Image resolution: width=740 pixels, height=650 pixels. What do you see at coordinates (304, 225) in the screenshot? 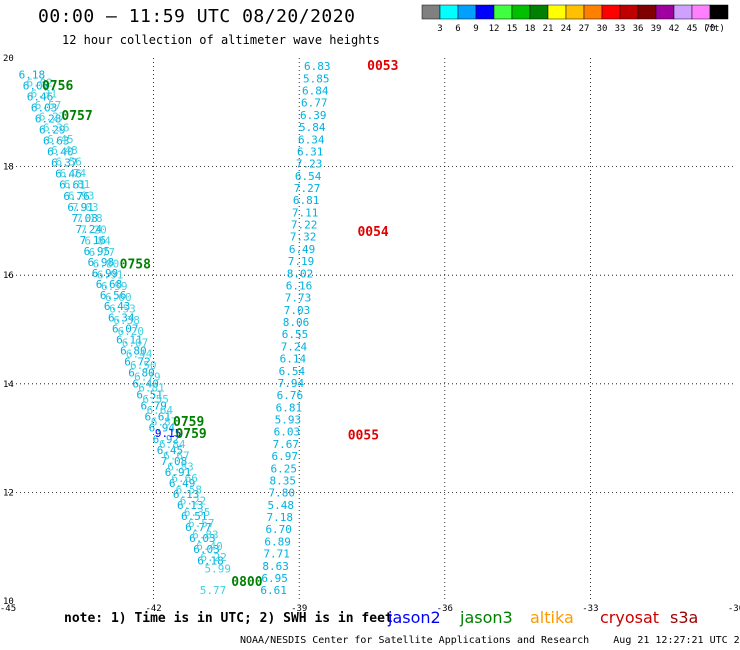
I see `wave-height-value: 7.22` at bounding box center [304, 225].